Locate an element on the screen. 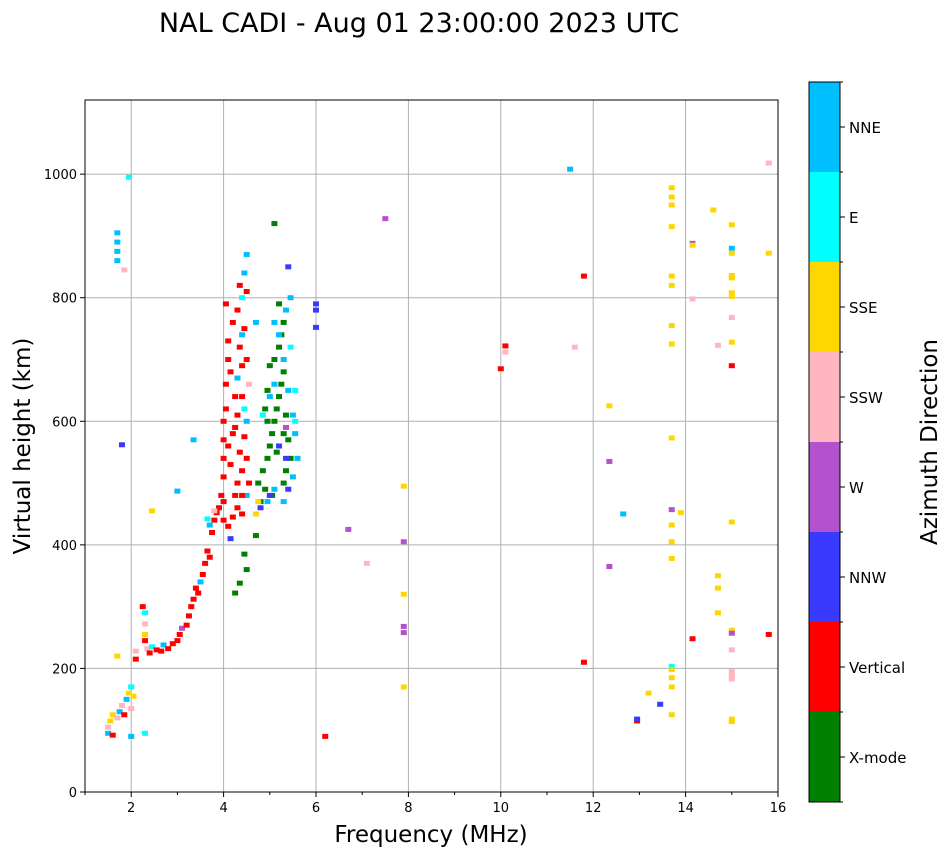 Image resolution: width=951 pixels, height=856 pixels. x-tick-label: 4 is located at coordinates (223, 808).